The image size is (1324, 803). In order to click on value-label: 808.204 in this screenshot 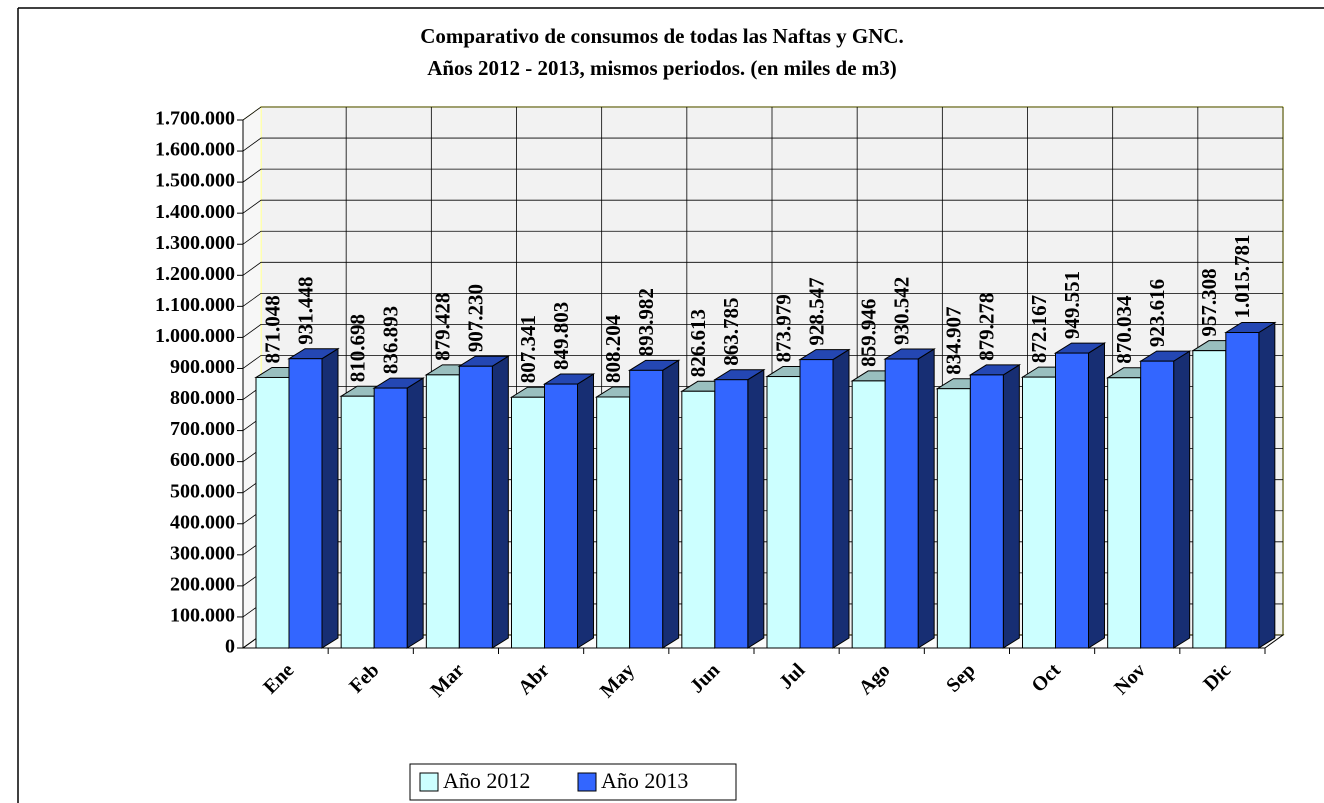, I will do `click(613, 348)`.